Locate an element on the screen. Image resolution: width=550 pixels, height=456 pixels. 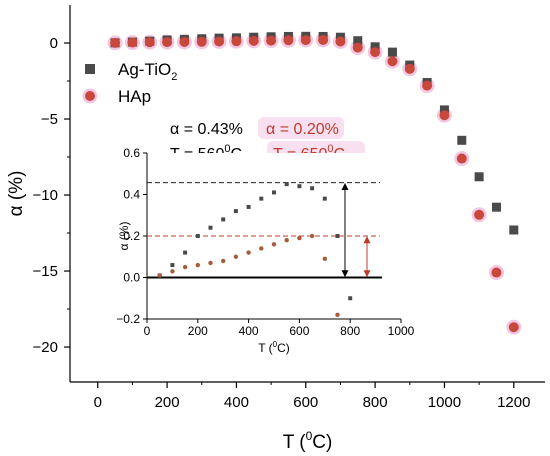
legend-label-ag-tio2: Ag-TiO2 is located at coordinates (147, 71).